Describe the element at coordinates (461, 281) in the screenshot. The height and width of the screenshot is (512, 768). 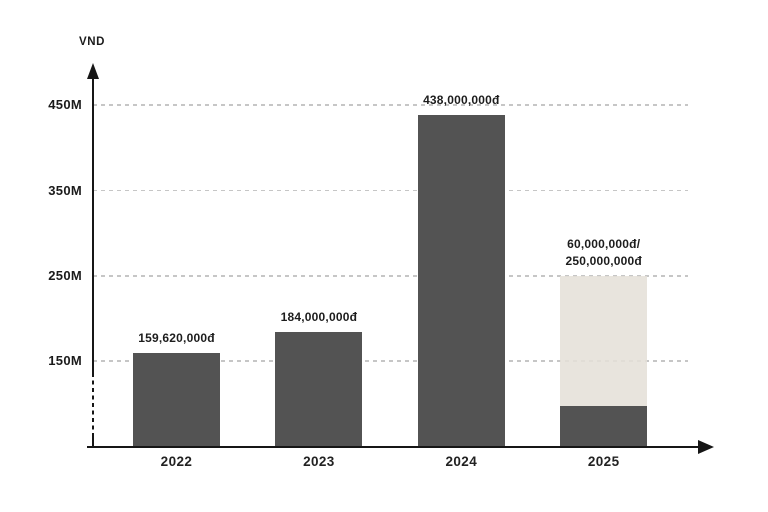
I see `bar-2024` at that location.